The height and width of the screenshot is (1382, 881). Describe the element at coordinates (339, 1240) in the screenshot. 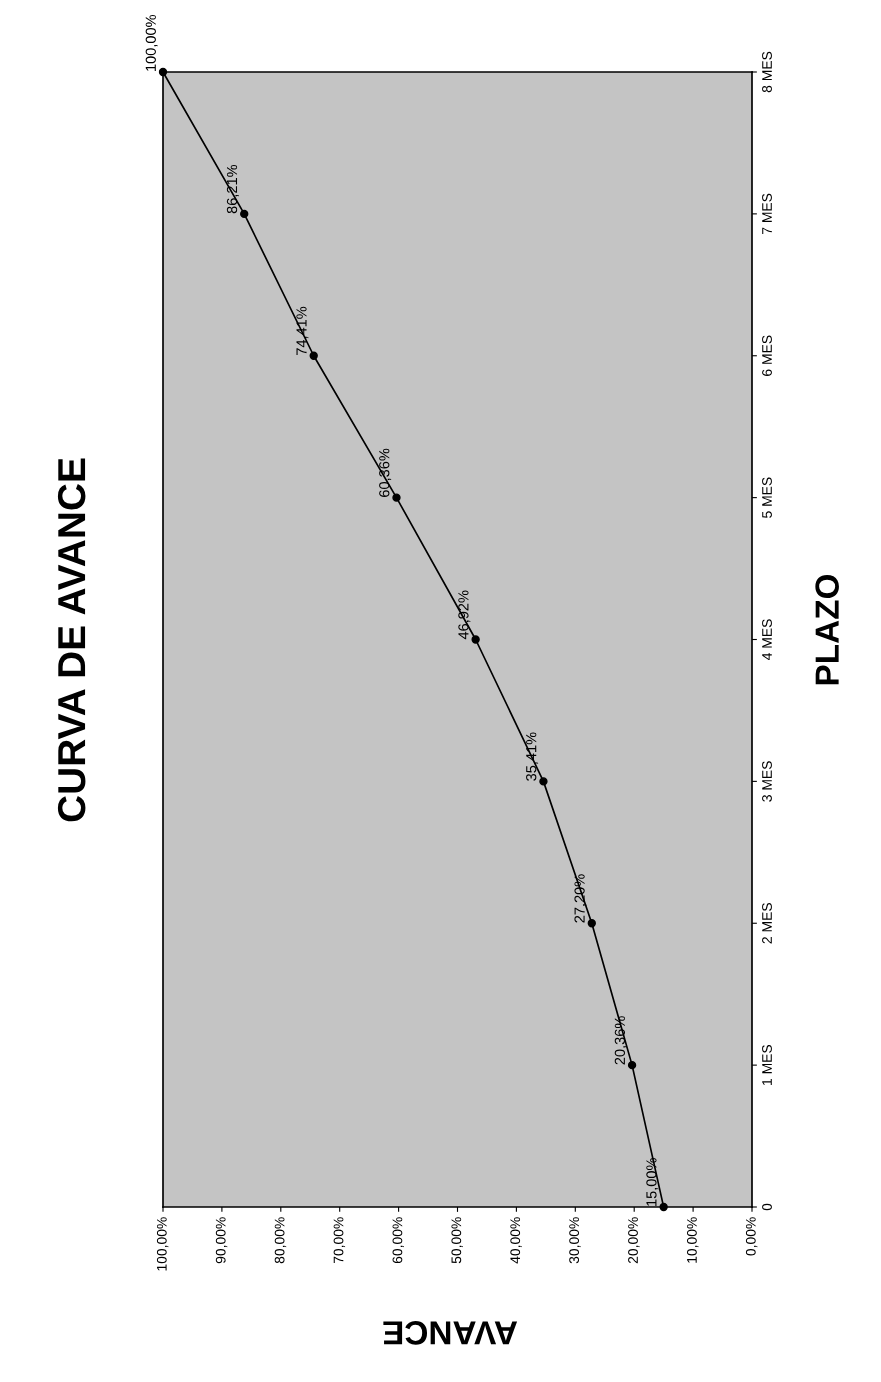

I see `x-tick-label: 70,00%` at that location.